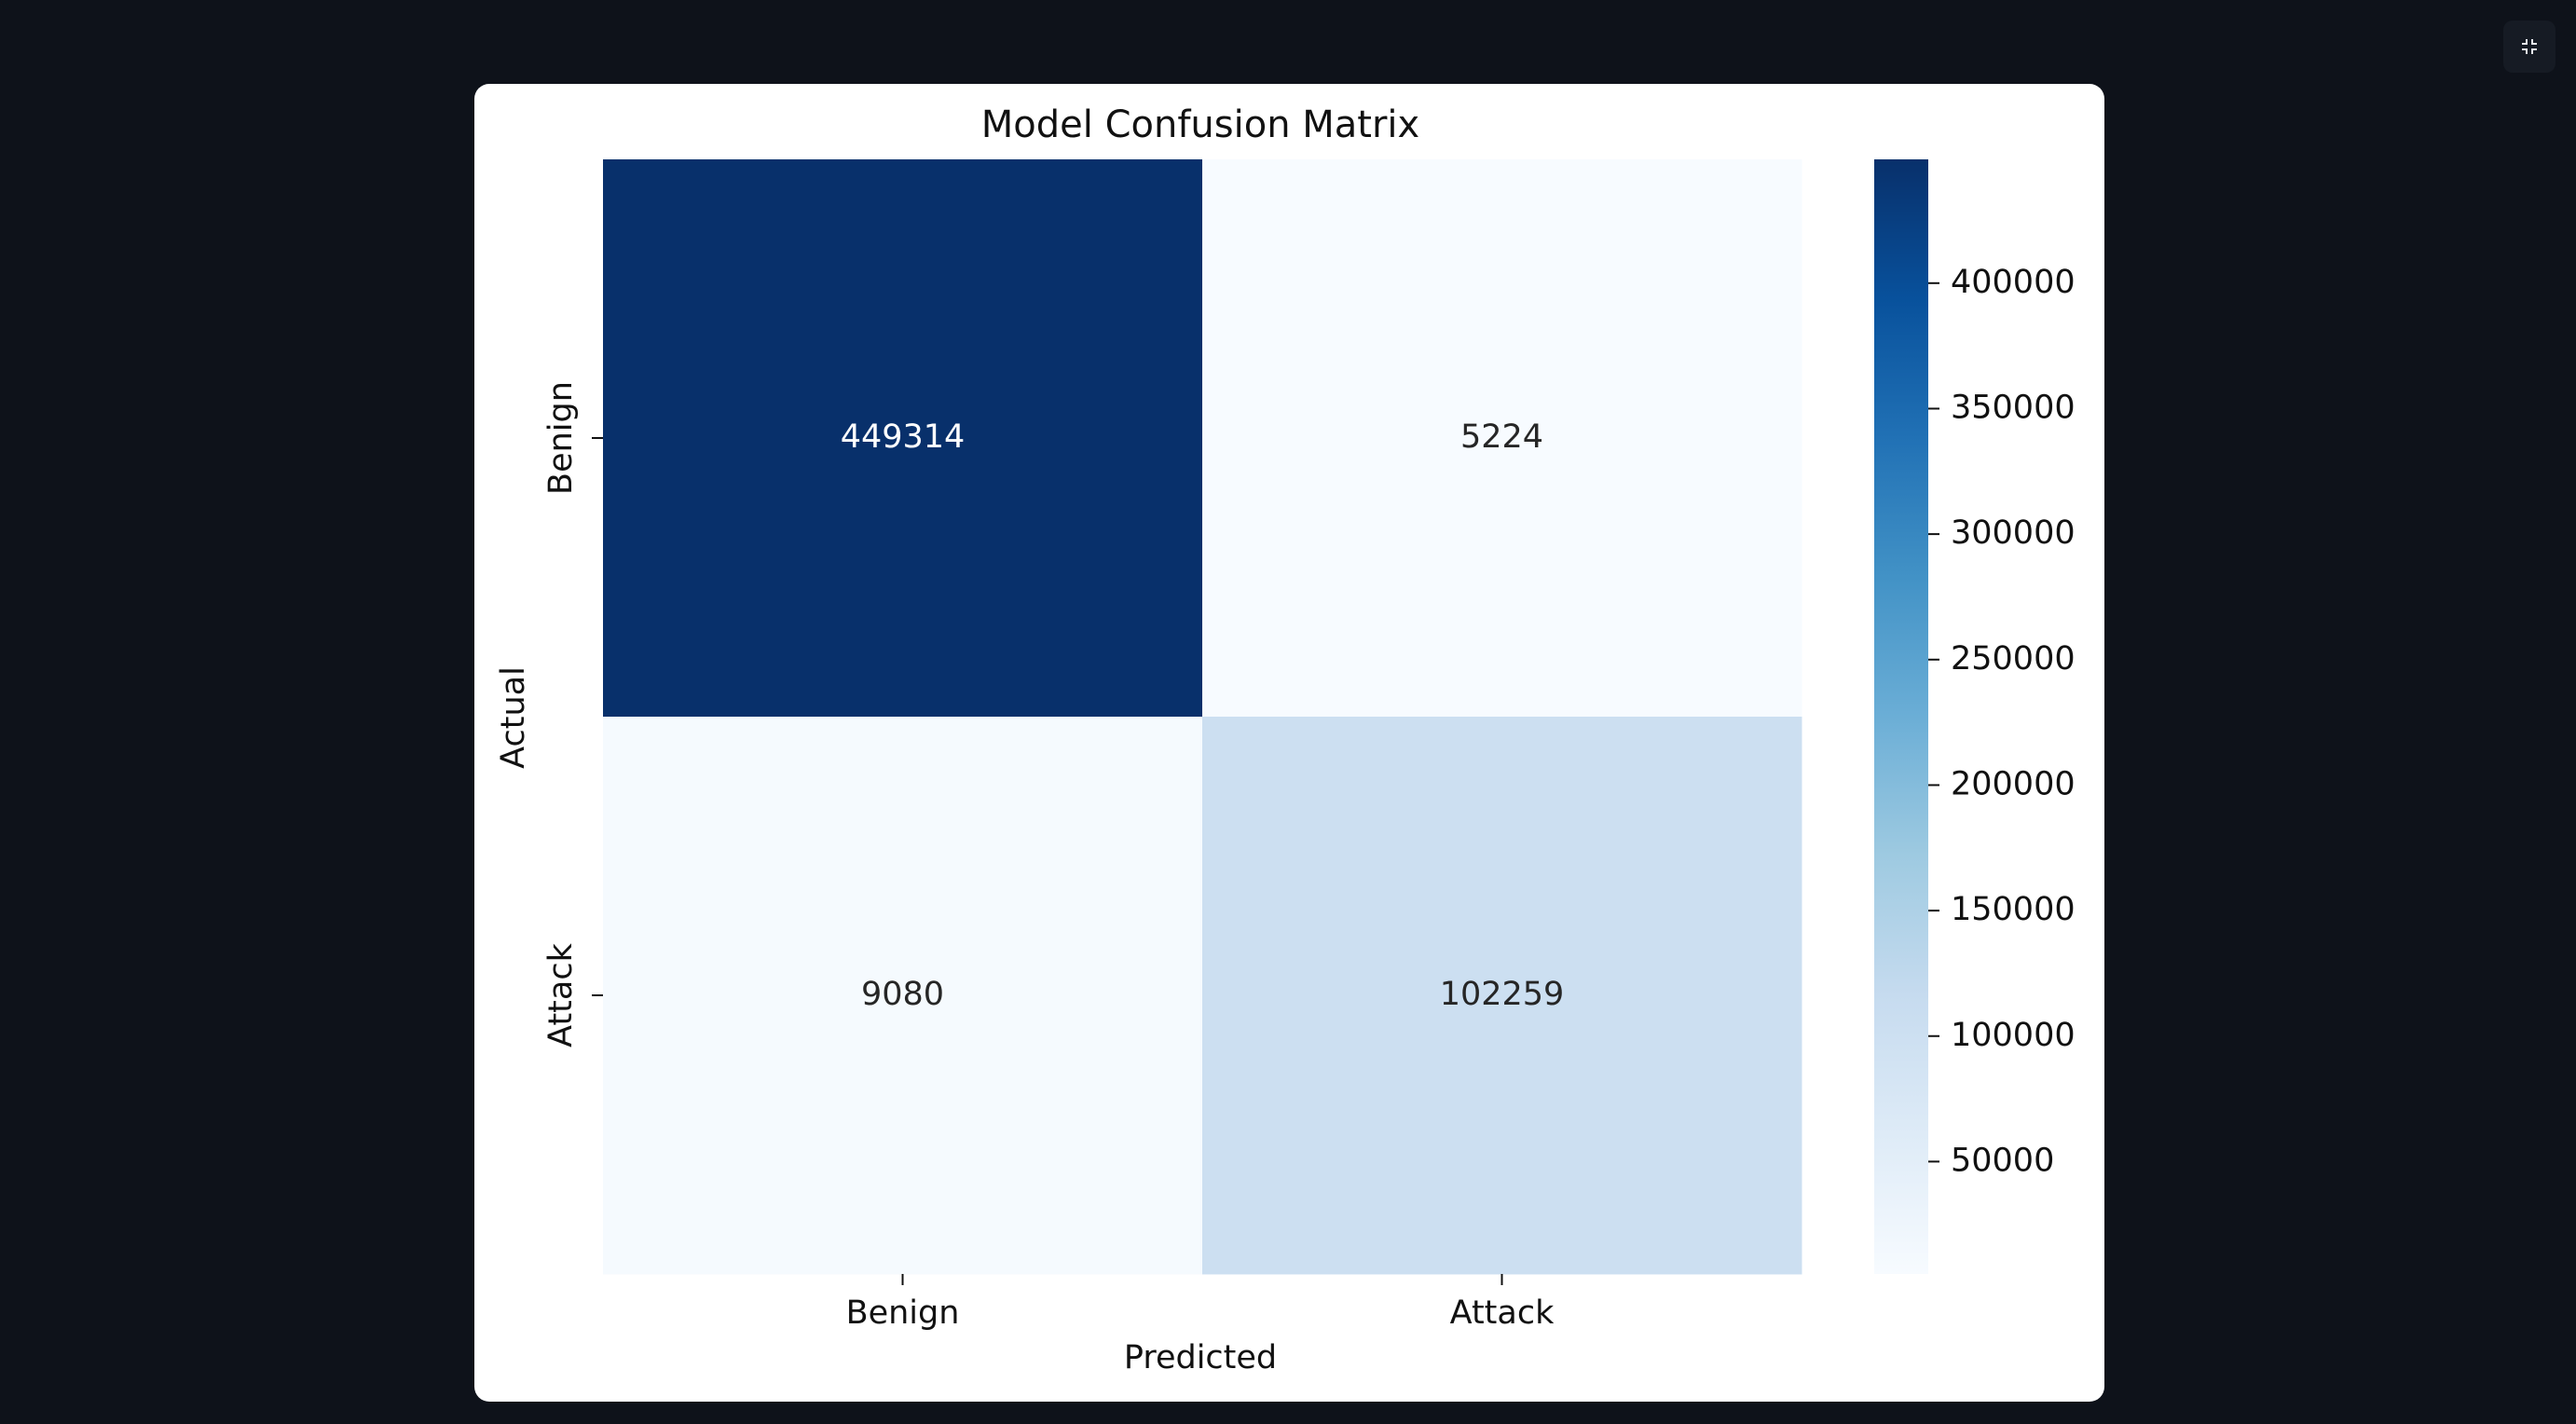  What do you see at coordinates (513, 718) in the screenshot?
I see `y-axis-label: Actual` at bounding box center [513, 718].